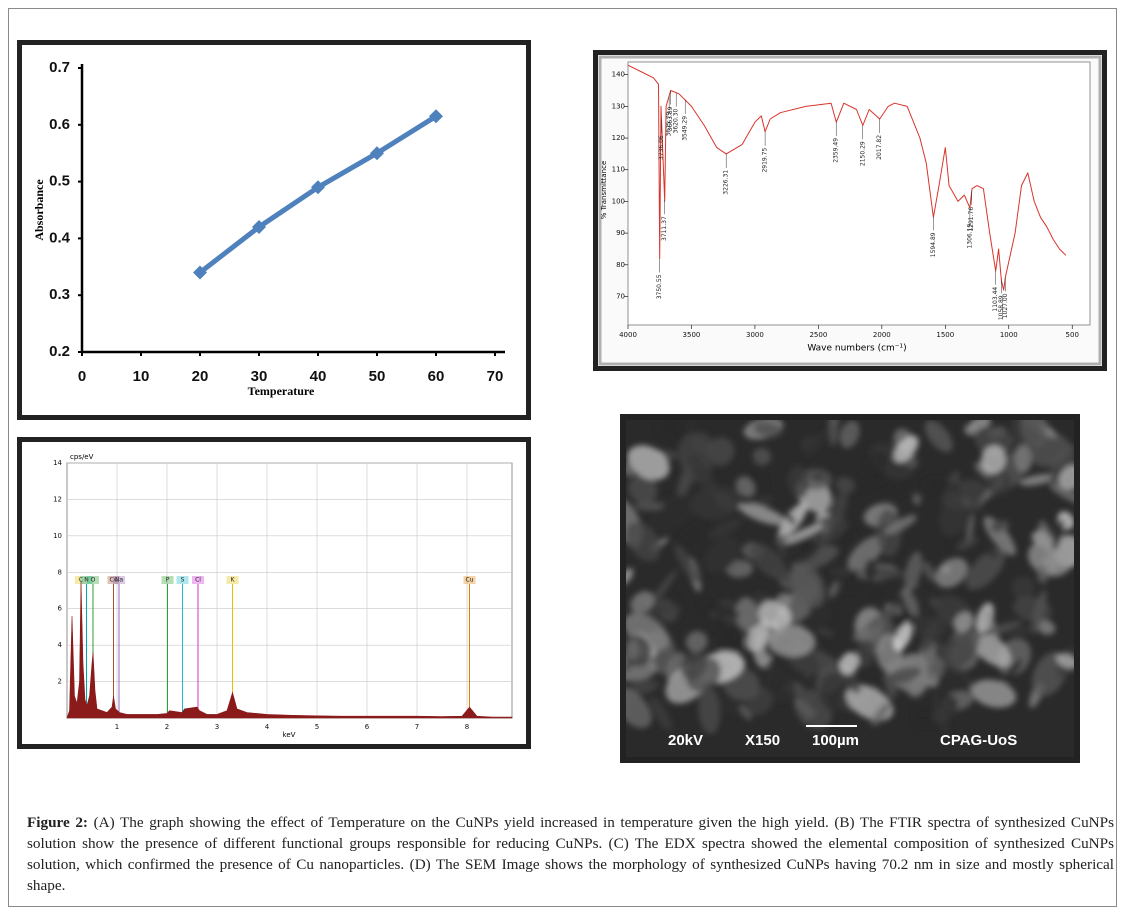  I want to click on peak-label: 2150.29, so click(862, 153).